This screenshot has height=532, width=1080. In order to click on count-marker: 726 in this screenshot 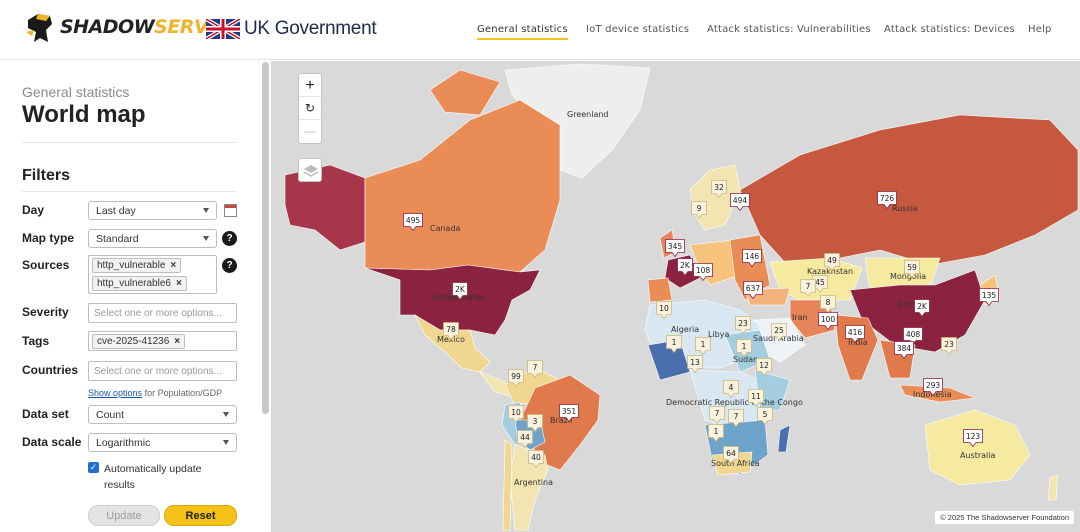, I will do `click(887, 200)`.